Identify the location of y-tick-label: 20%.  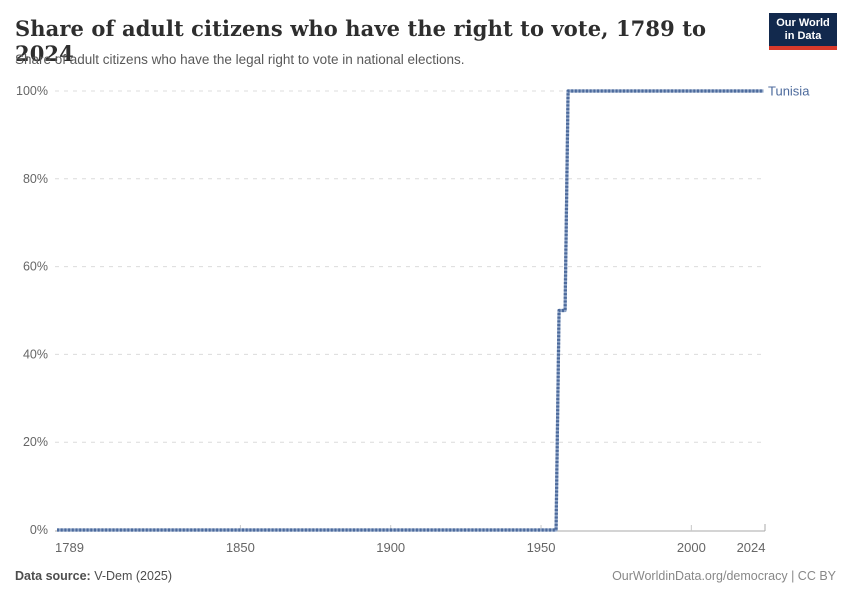
(35, 442).